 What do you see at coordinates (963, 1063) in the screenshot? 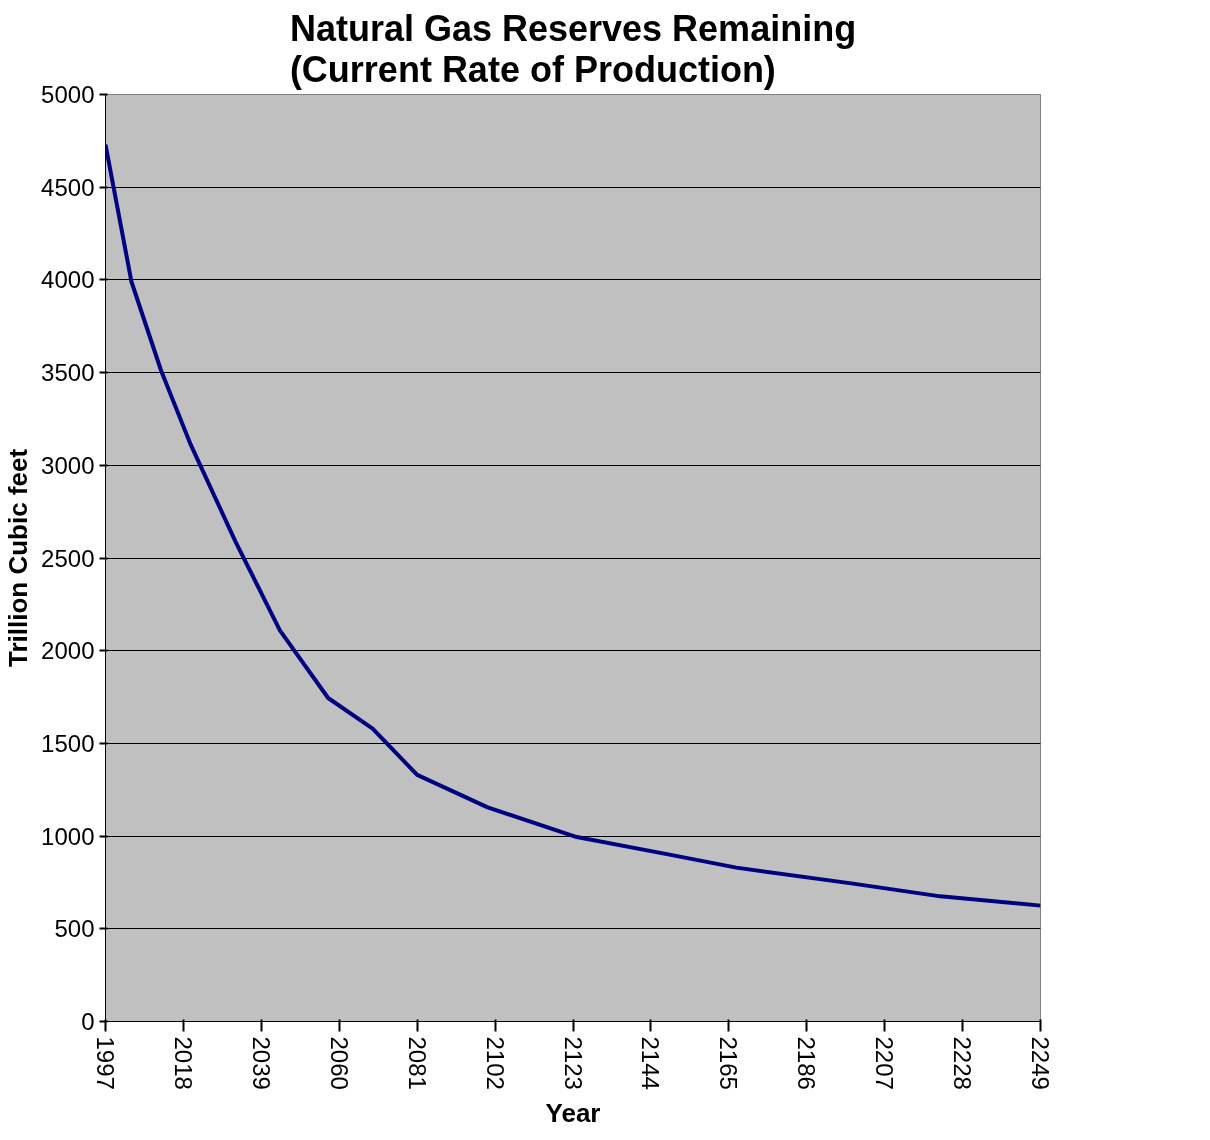
I see `x-tick-label: 2228` at bounding box center [963, 1063].